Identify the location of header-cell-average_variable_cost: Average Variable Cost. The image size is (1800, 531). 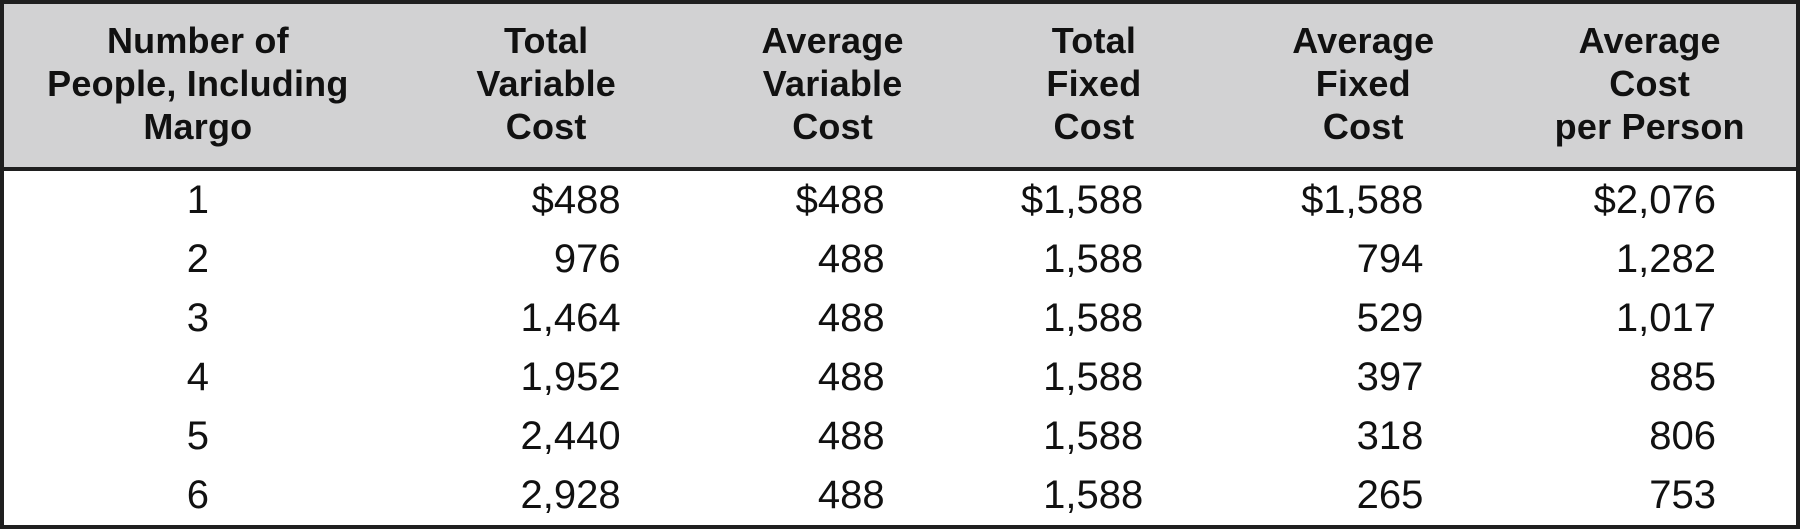
(832, 83).